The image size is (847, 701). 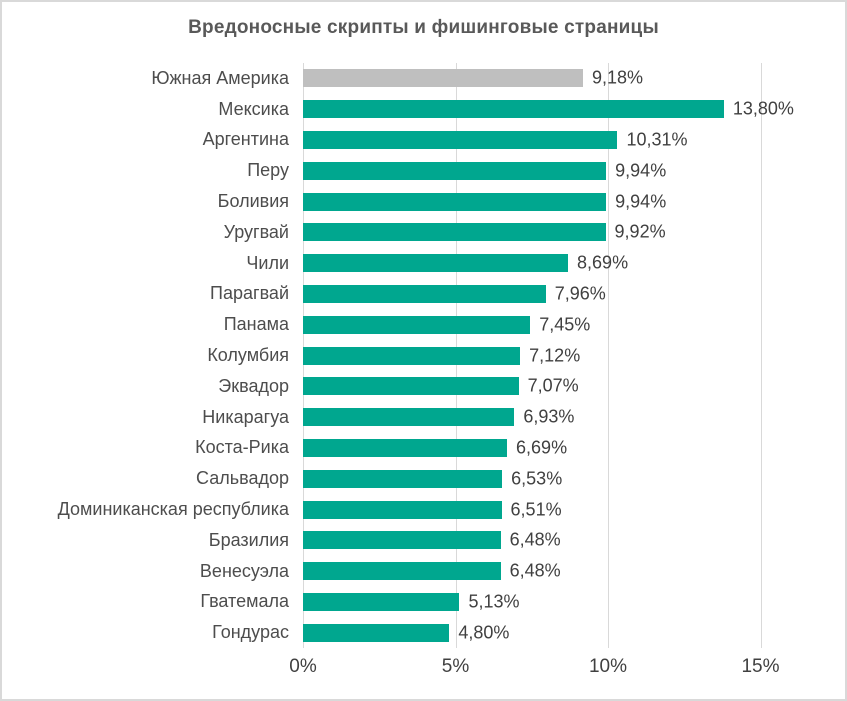 I want to click on bar-row: Мексика 13,80%, so click(x=423, y=109).